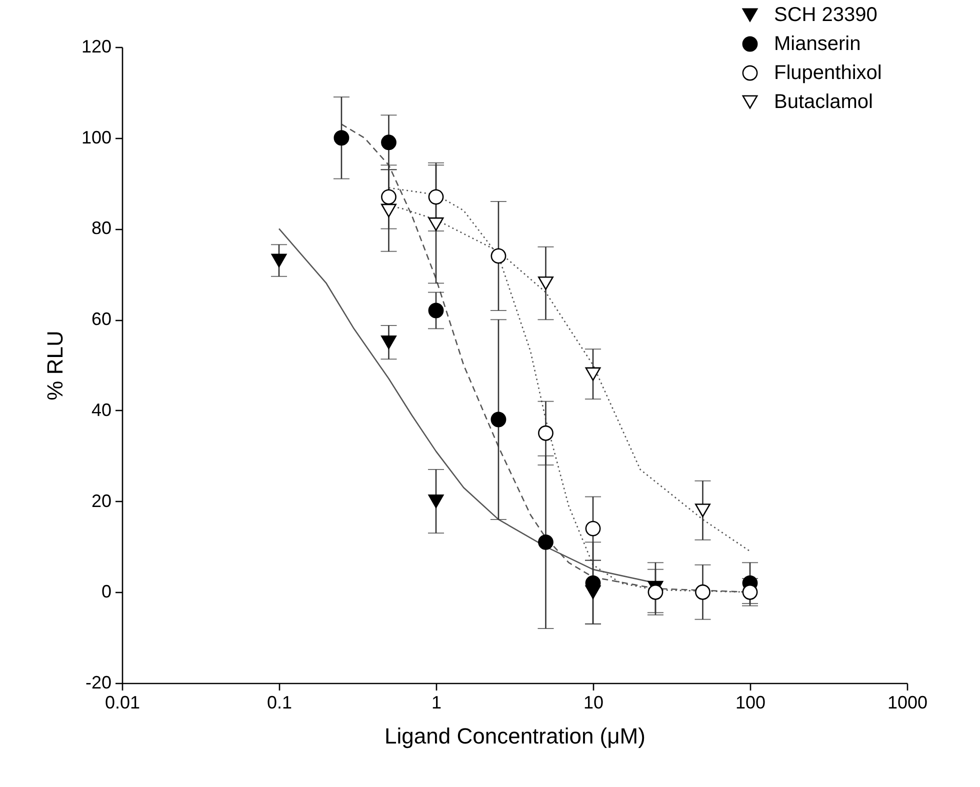 This screenshot has height=787, width=980. I want to click on y-tick-label: -20, so click(98, 682).